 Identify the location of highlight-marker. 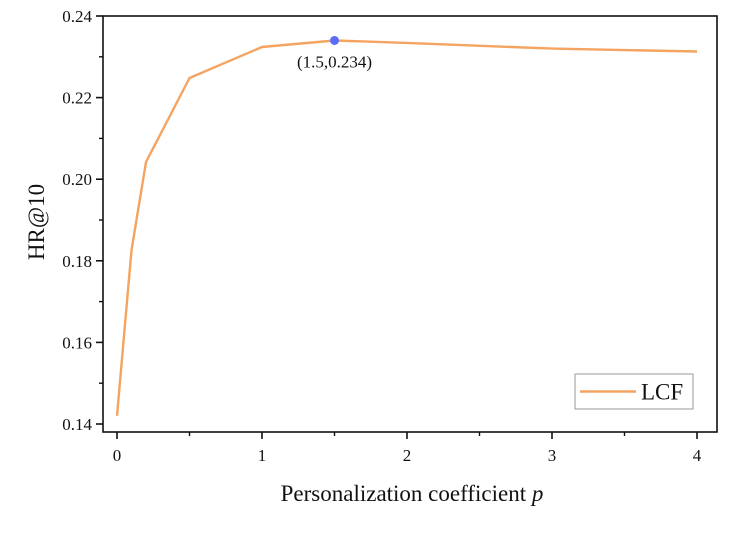
(334, 40).